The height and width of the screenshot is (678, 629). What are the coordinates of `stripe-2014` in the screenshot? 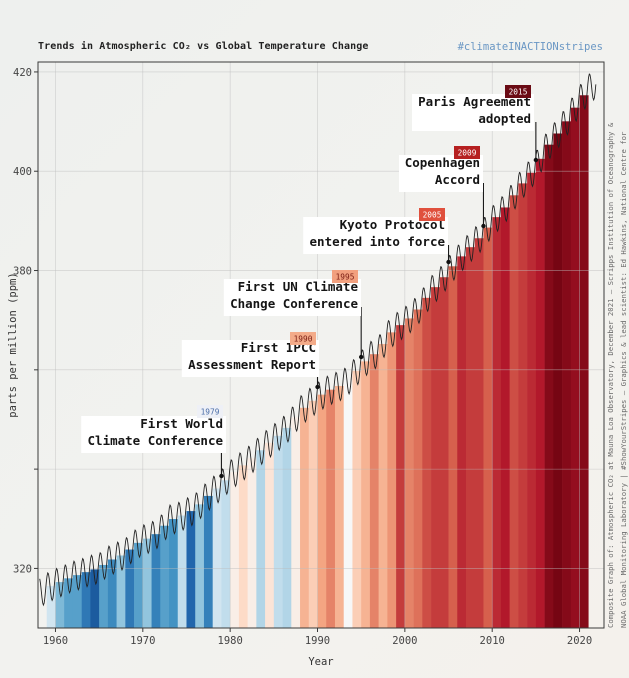 It's located at (532, 400).